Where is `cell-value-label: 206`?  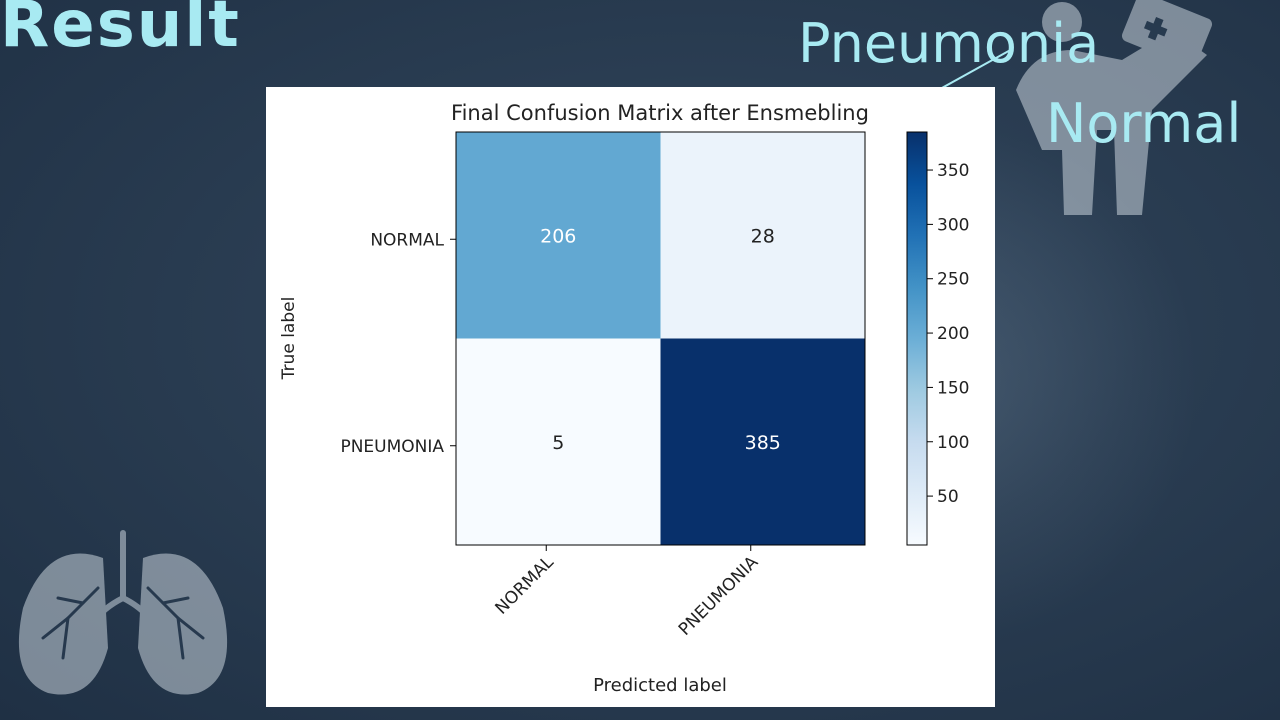
cell-value-label: 206 is located at coordinates (558, 236).